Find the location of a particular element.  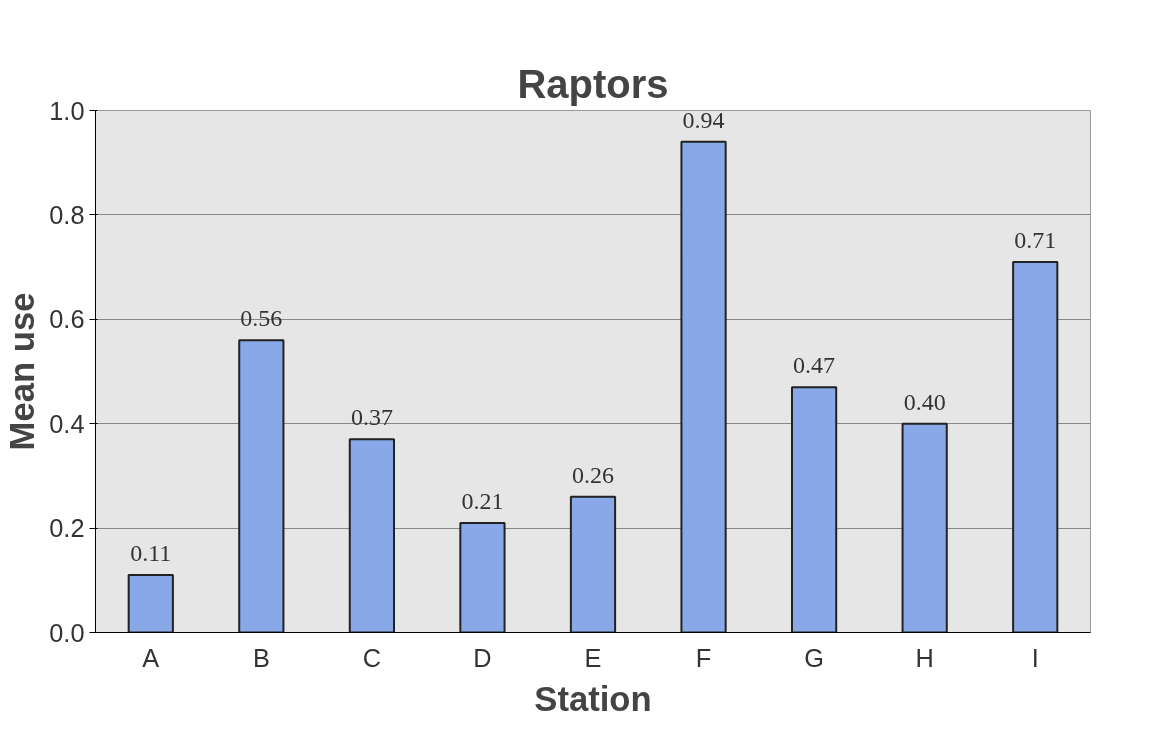

x-tick-label: A is located at coordinates (151, 657).